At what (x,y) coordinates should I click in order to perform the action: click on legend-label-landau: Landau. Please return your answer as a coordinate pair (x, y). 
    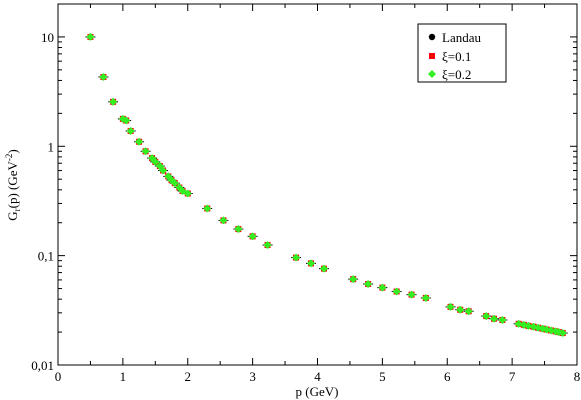
    Looking at the image, I should click on (461, 37).